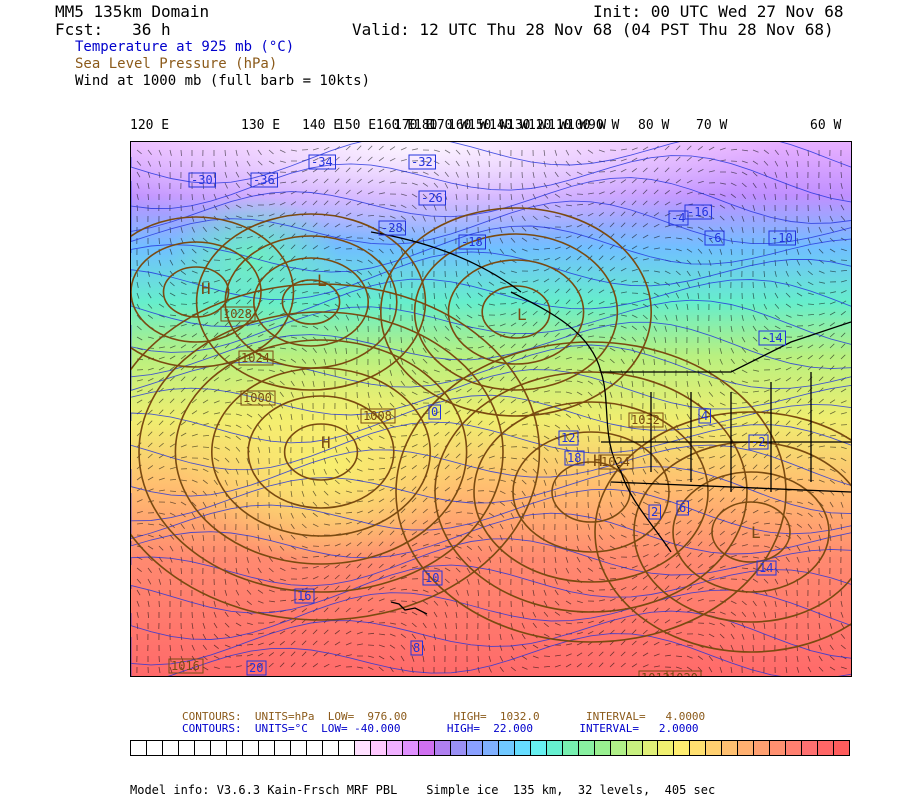 This screenshot has height=800, width=900. Describe the element at coordinates (758, 442) in the screenshot. I see `temperature-label: -2` at that location.